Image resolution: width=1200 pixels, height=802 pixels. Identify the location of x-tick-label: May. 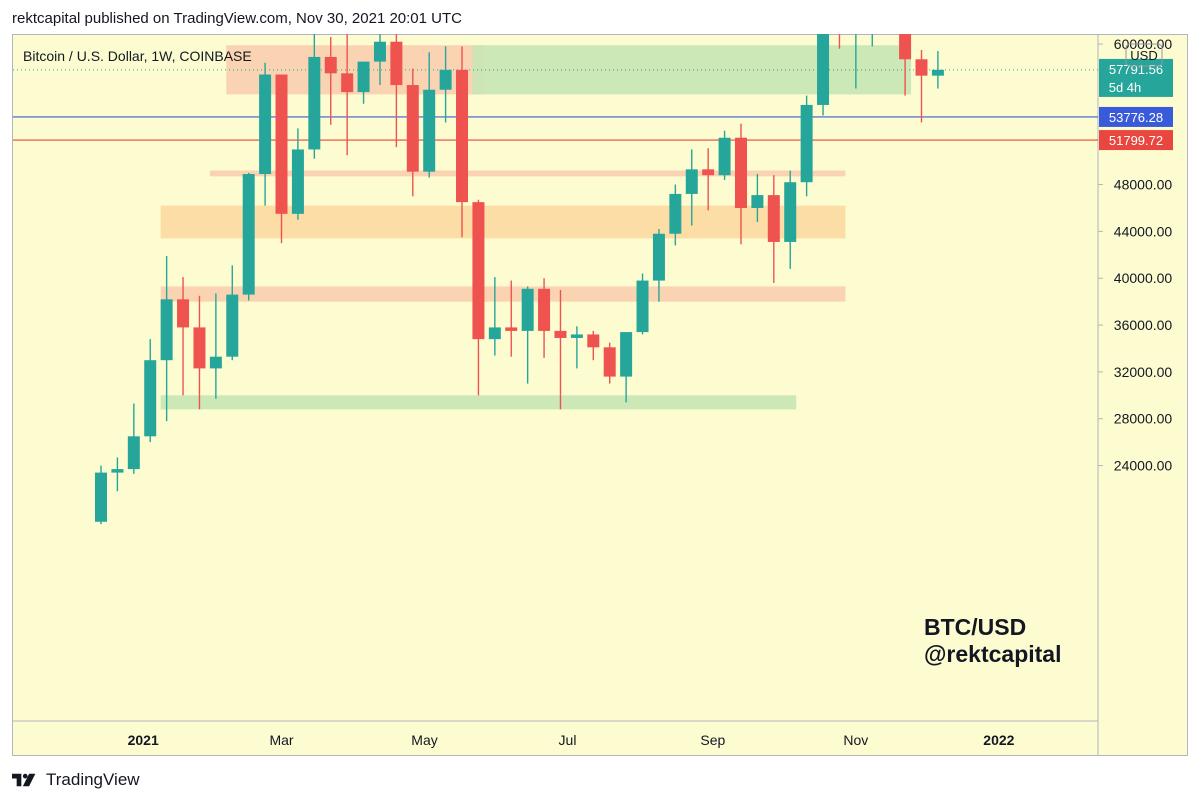
(424, 740).